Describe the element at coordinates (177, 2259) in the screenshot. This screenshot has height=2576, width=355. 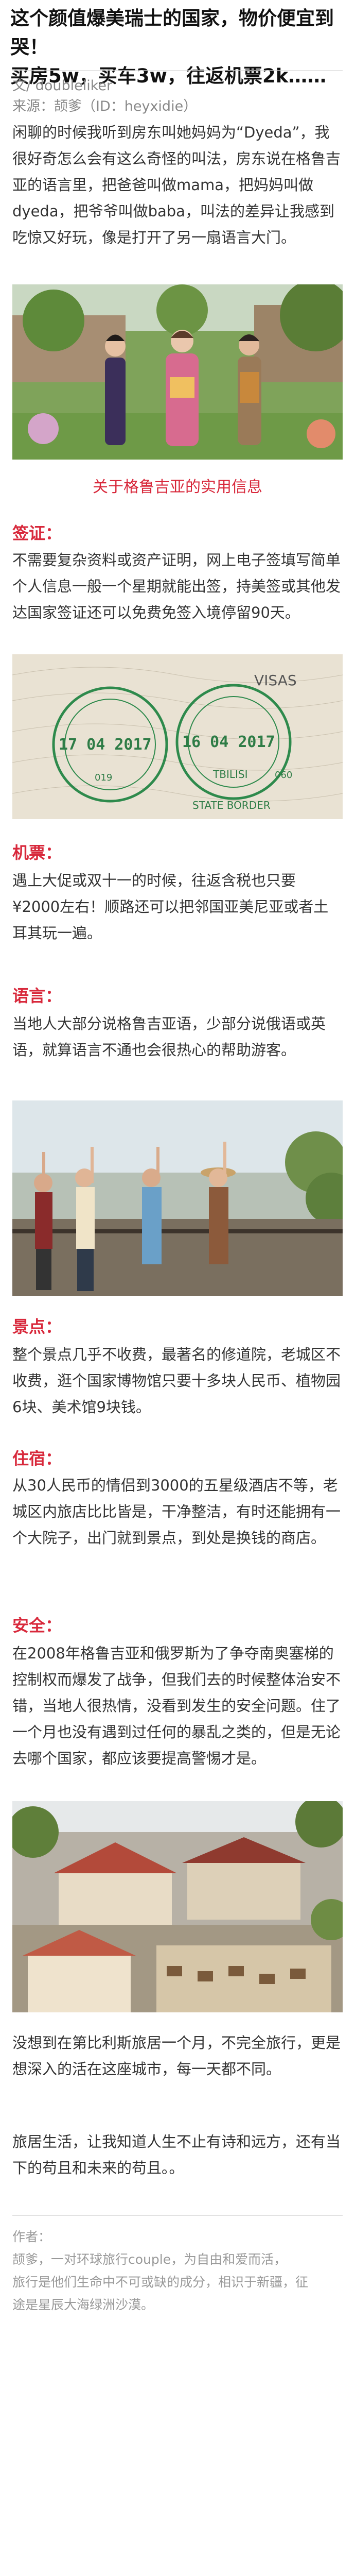
I see `signature-line-1: 颉爹，一对环球旅行couple，为自由和爱而活，` at that location.